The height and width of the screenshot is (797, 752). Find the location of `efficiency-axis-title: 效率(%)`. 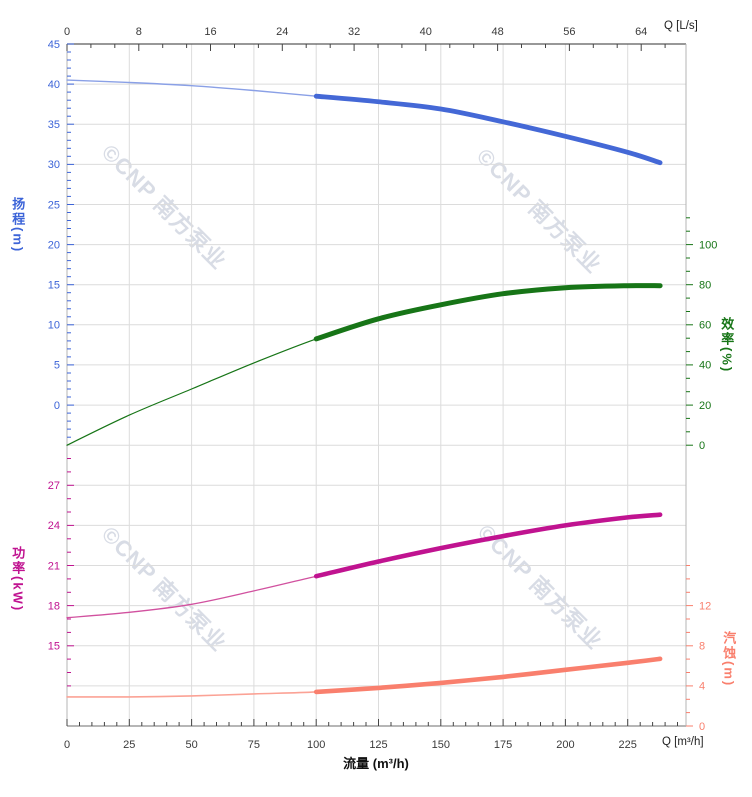

efficiency-axis-title: 效率(%) is located at coordinates (727, 345).